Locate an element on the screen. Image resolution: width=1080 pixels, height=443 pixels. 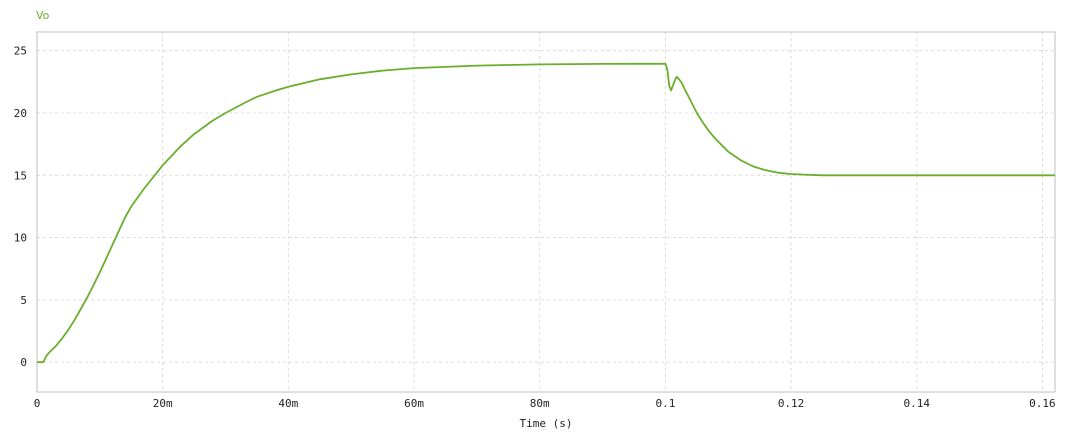
y-tick-label: 0 is located at coordinates (23, 362).